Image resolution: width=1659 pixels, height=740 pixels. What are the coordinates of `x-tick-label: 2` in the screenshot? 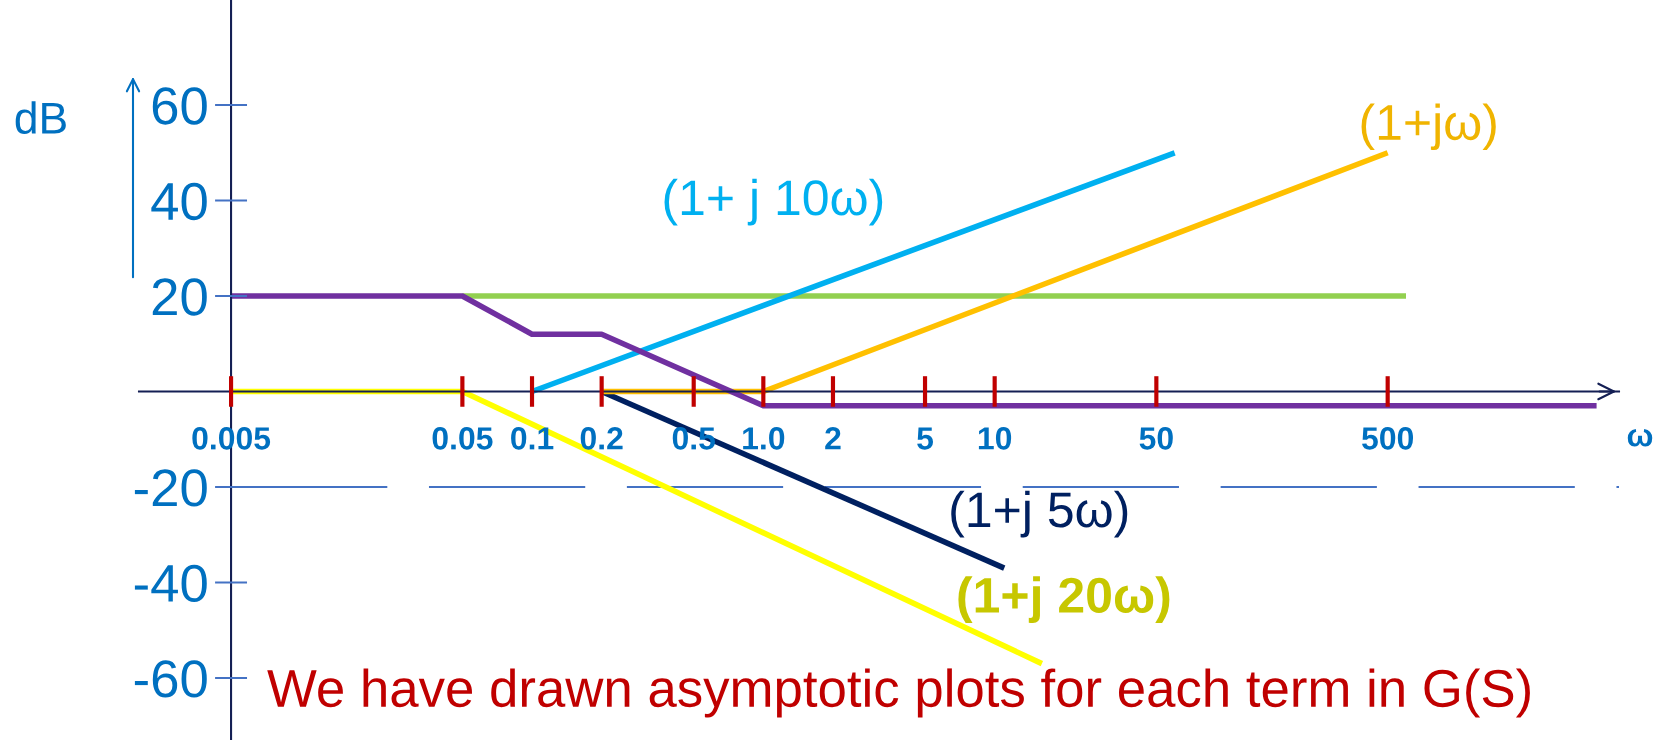 It's located at (833, 438).